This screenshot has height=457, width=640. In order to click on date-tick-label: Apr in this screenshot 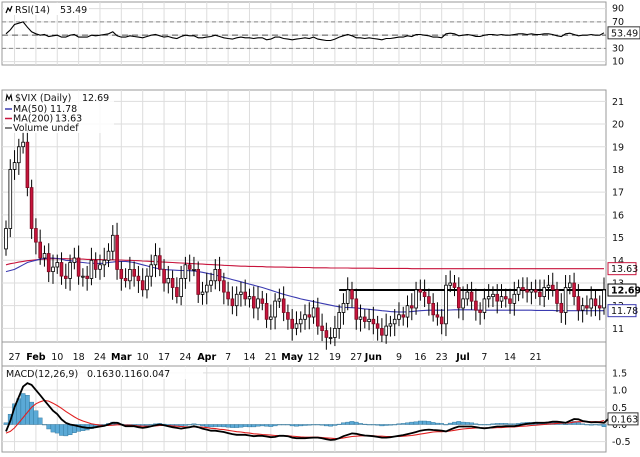, I will do `click(206, 357)`.